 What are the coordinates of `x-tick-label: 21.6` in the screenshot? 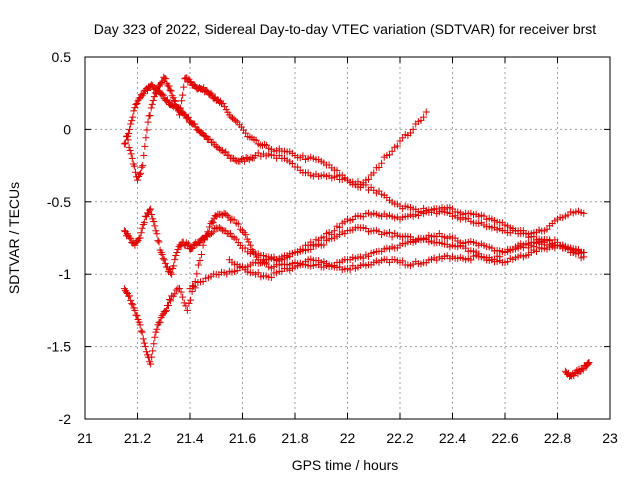 It's located at (242, 438).